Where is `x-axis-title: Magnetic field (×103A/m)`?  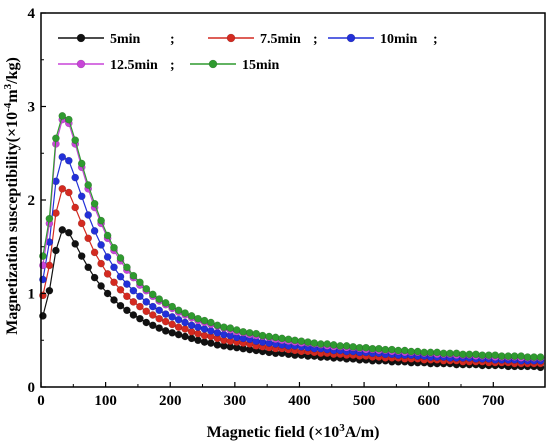
x-axis-title: Magnetic field (×103A/m) is located at coordinates (293, 431).